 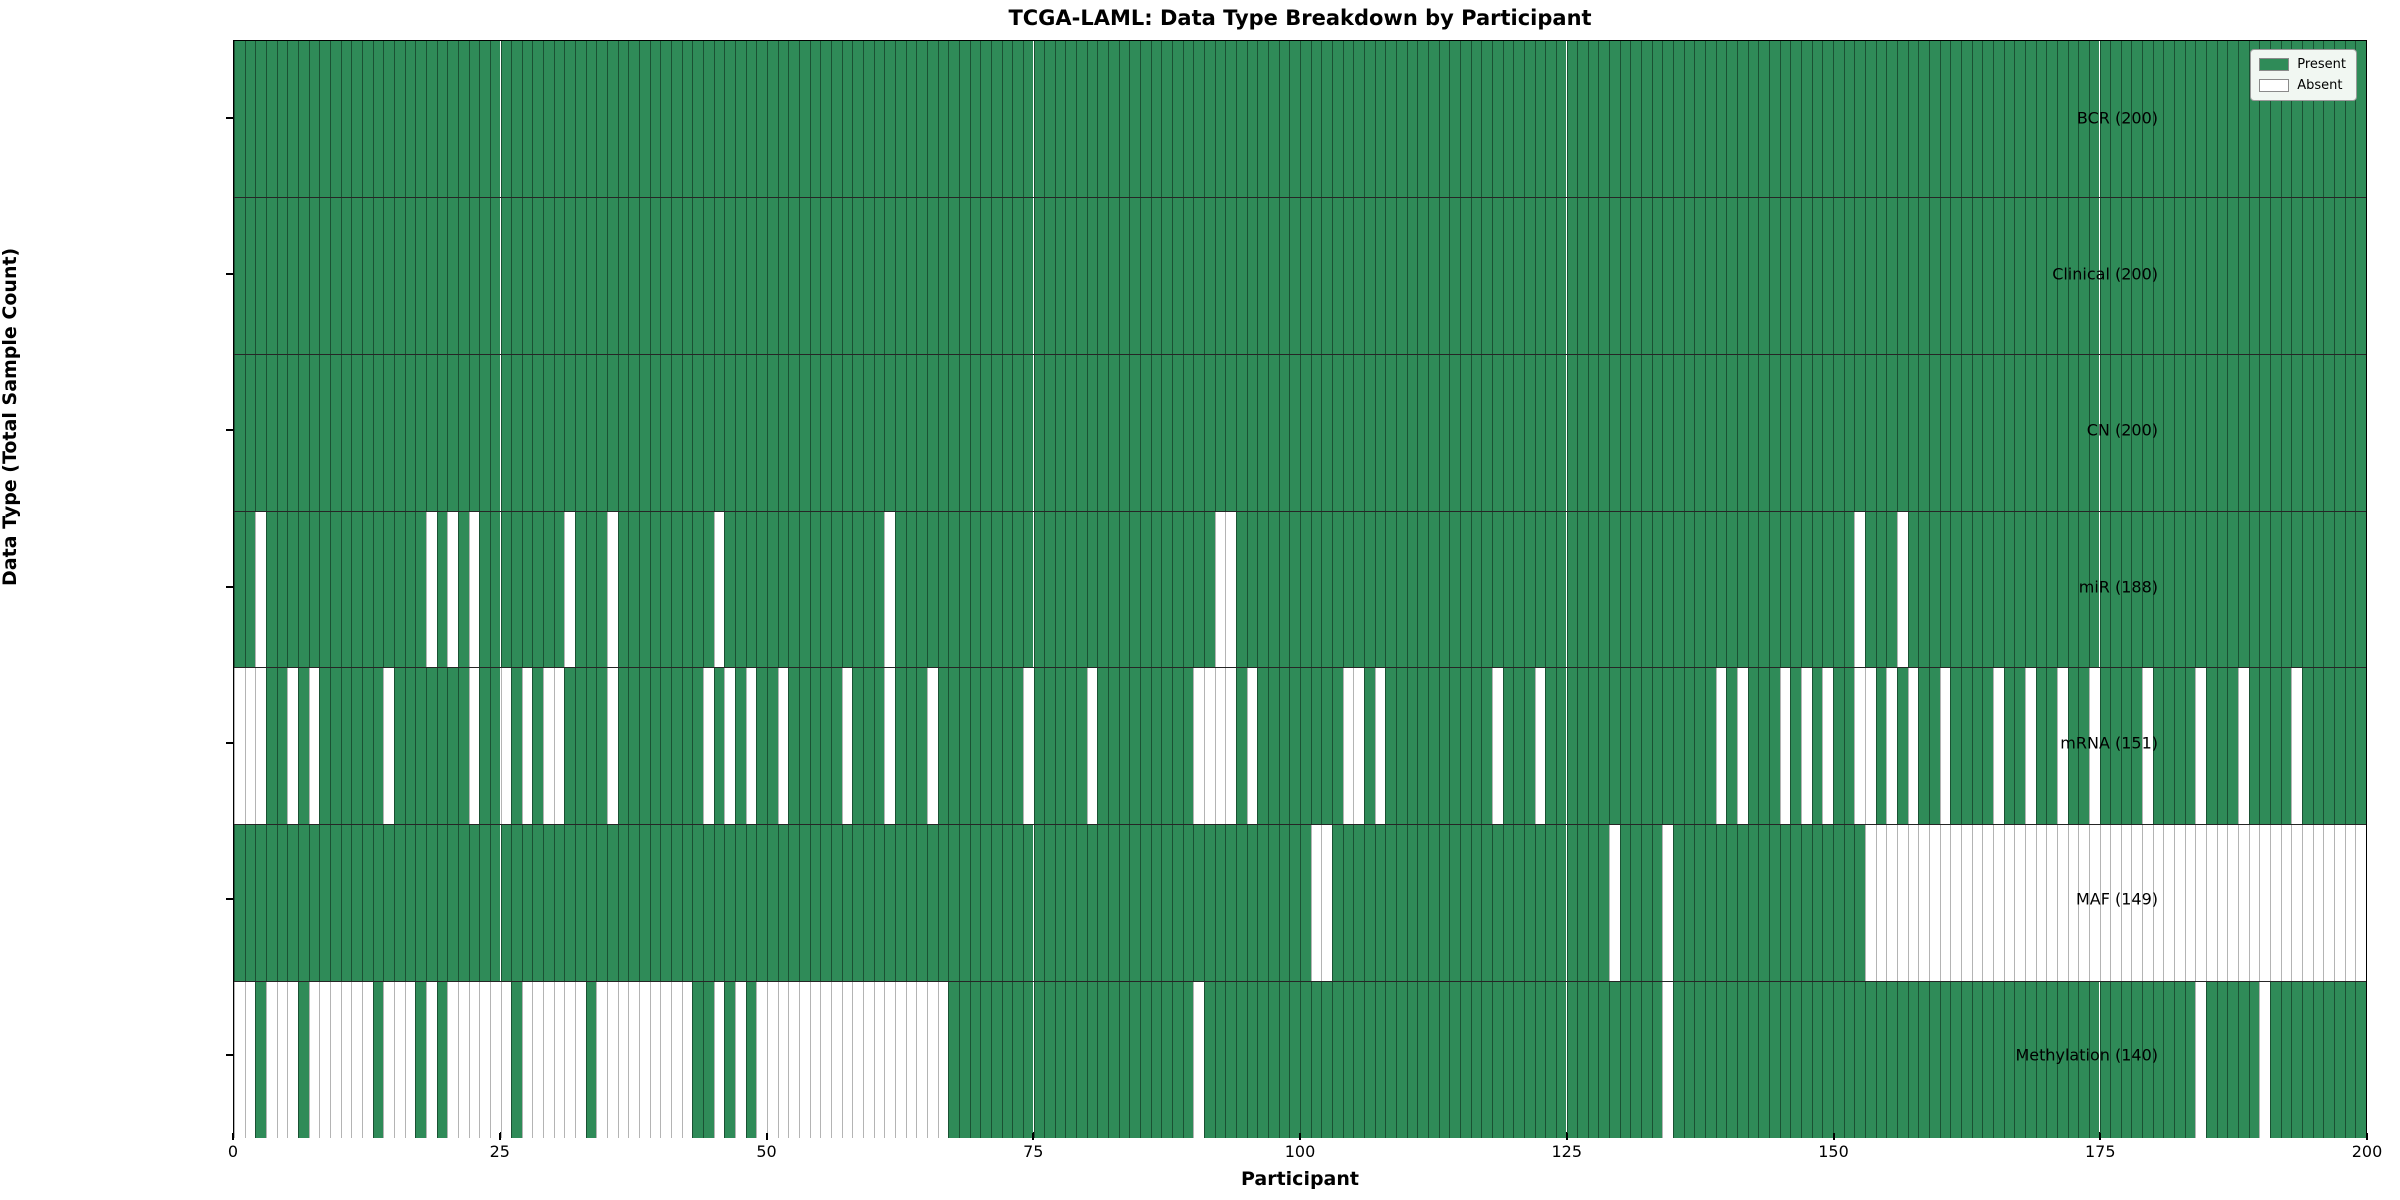 I want to click on legend-entry-absent: Absent, so click(x=2302, y=85).